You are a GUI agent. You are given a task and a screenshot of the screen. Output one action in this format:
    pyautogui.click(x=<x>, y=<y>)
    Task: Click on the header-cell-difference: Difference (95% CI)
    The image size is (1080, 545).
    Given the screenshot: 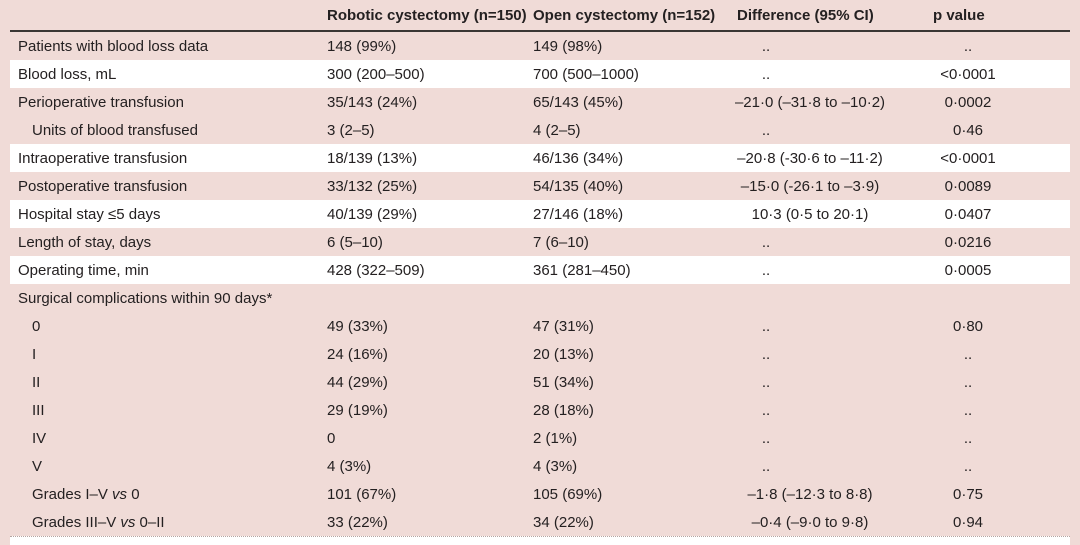 What is the action you would take?
    pyautogui.click(x=820, y=16)
    